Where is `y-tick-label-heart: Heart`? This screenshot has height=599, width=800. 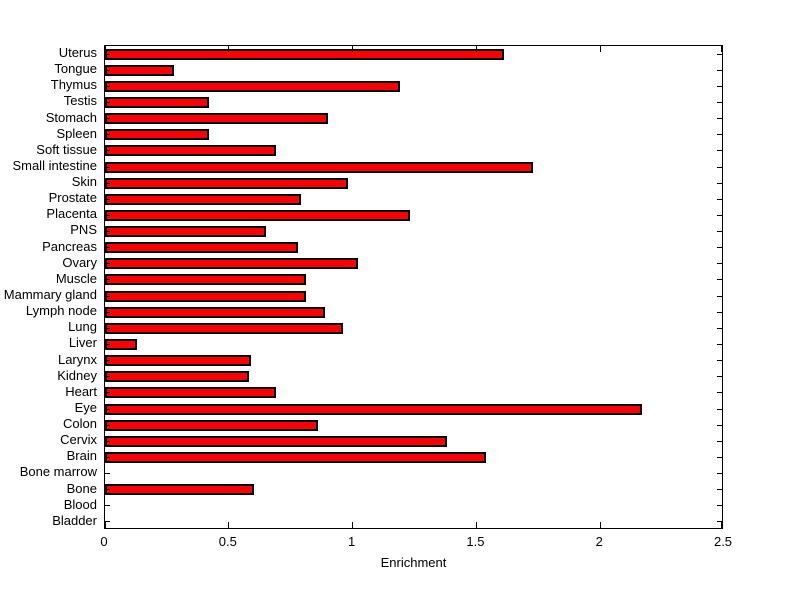 y-tick-label-heart: Heart is located at coordinates (81, 391).